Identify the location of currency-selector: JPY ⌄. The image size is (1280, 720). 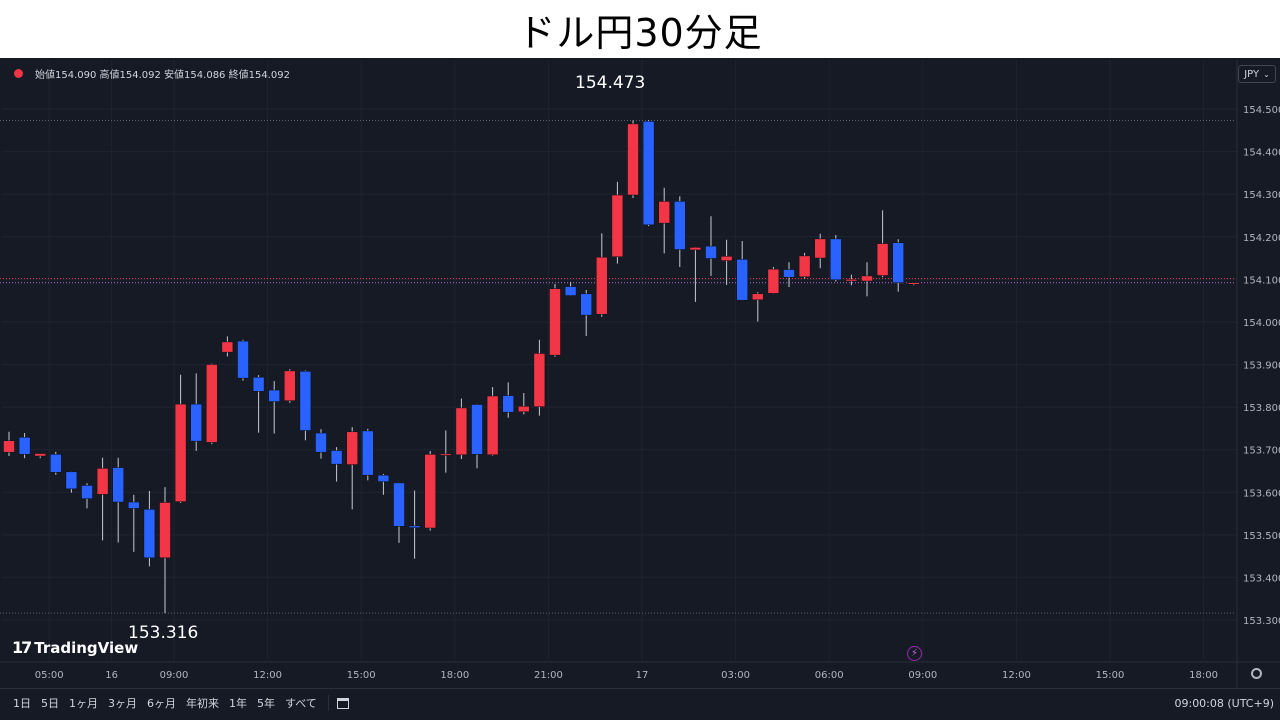
(1257, 74).